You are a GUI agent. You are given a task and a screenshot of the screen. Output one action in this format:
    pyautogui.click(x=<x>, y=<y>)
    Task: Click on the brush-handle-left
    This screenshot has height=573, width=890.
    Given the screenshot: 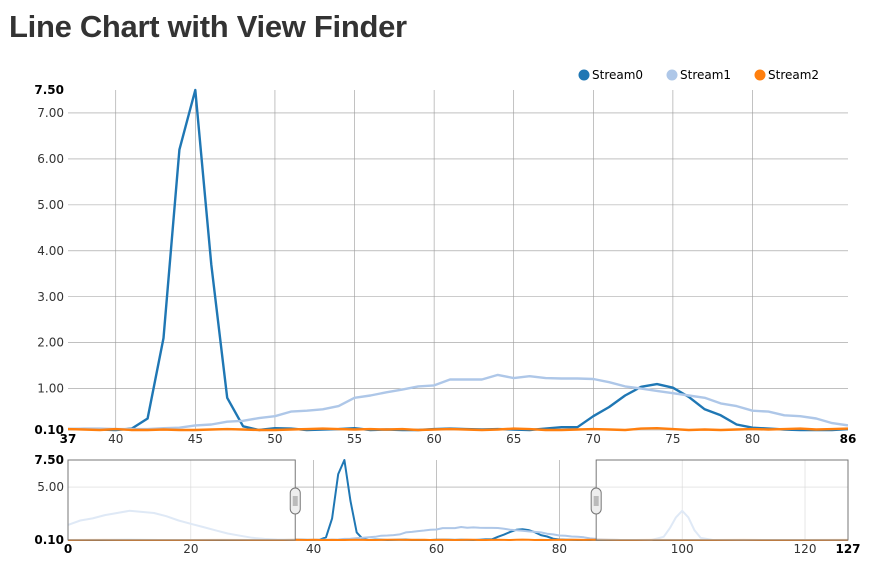 What is the action you would take?
    pyautogui.click(x=295, y=501)
    